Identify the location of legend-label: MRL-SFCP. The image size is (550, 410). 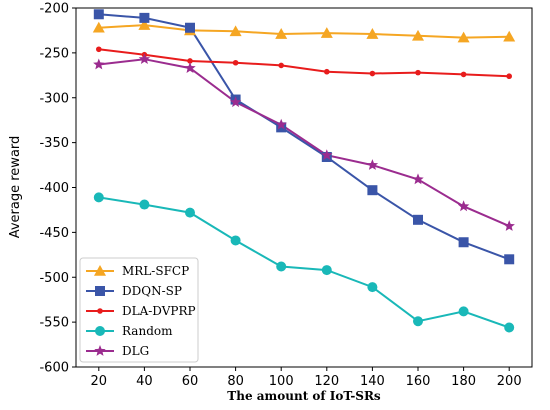
(155, 271).